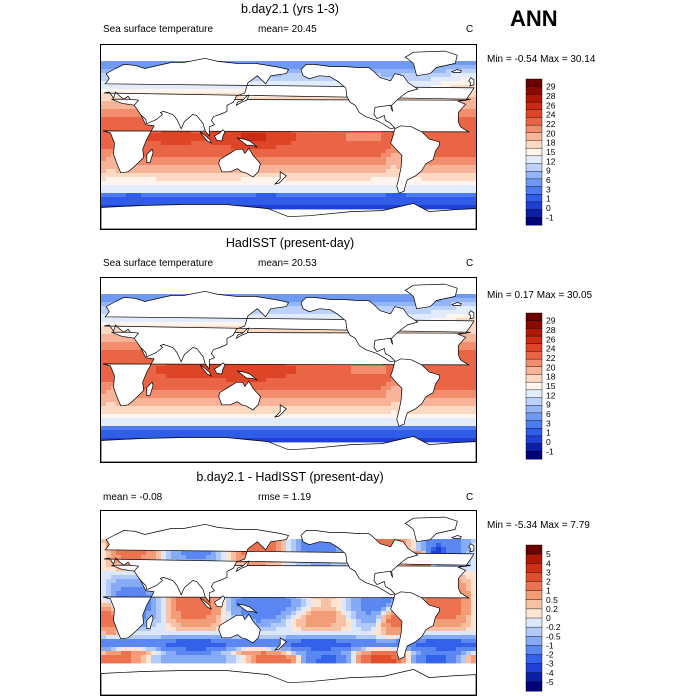 The width and height of the screenshot is (700, 700). What do you see at coordinates (548, 208) in the screenshot?
I see `colorbar-tick-label: 0` at bounding box center [548, 208].